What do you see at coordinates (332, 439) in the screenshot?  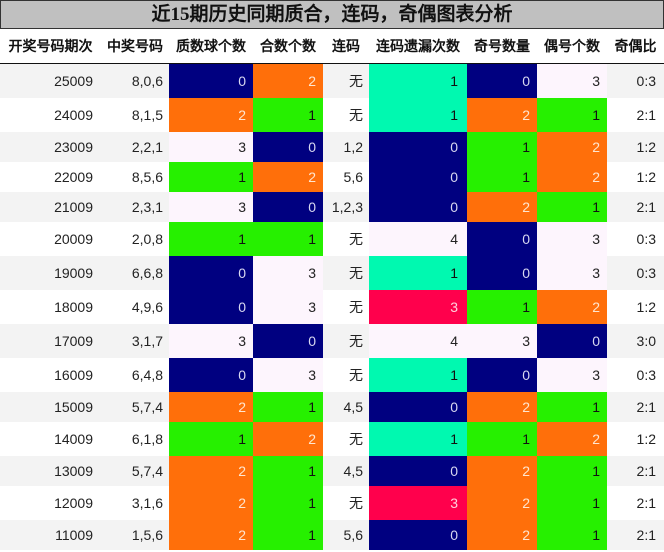 I see `table-row: 14009 6,1,8 1 2 无 1 1 2 1:2` at bounding box center [332, 439].